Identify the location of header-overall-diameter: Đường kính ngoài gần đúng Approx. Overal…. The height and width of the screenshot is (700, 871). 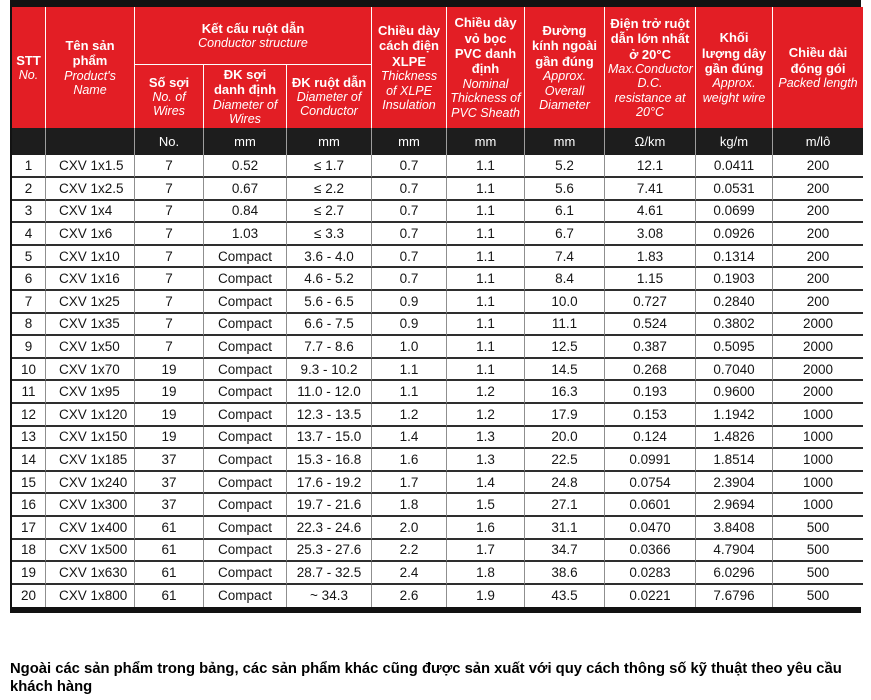
(565, 68).